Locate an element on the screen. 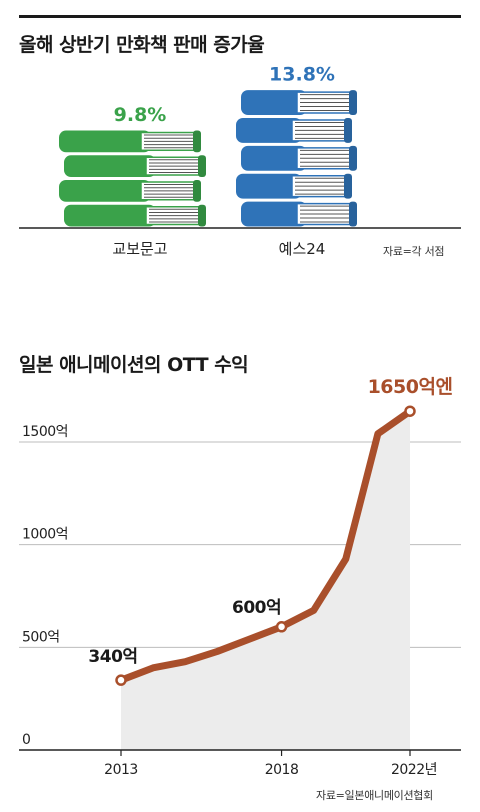 The width and height of the screenshot is (480, 812). y-tick-label: 500억 is located at coordinates (41, 637).